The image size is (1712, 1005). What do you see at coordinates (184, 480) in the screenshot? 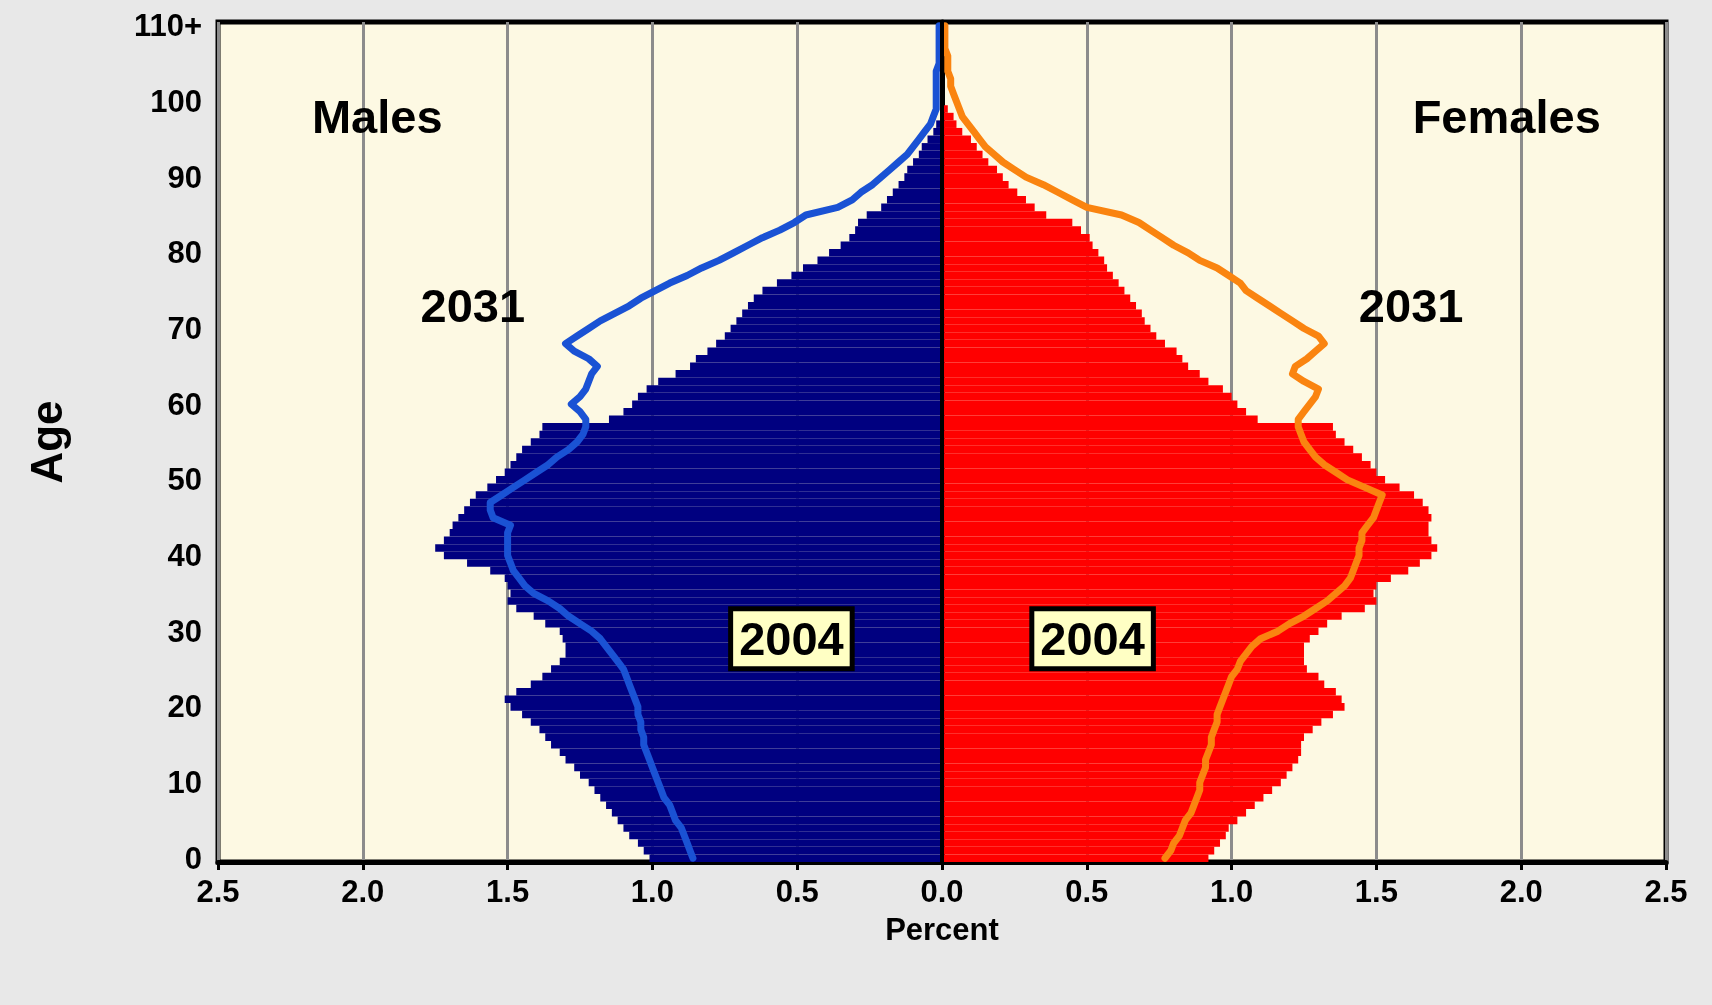
I see `y-tick-label: 50` at bounding box center [184, 480].